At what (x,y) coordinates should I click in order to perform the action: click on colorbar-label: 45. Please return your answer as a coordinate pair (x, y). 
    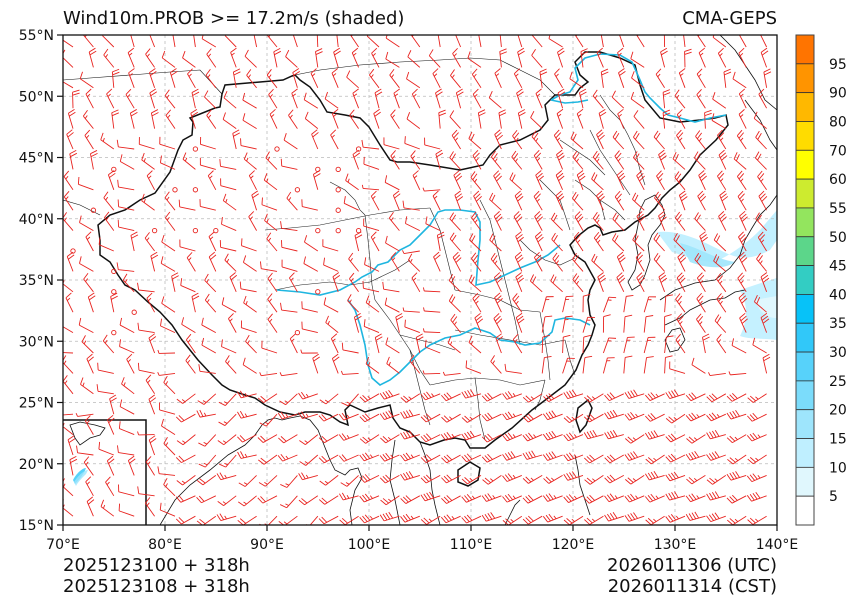
    Looking at the image, I should click on (838, 267).